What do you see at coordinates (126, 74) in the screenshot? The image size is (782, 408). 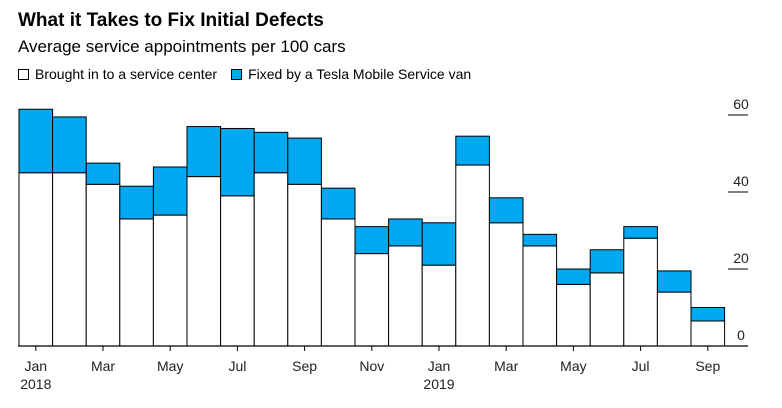 I see `legend-label-service-center: Brought in to a service center` at bounding box center [126, 74].